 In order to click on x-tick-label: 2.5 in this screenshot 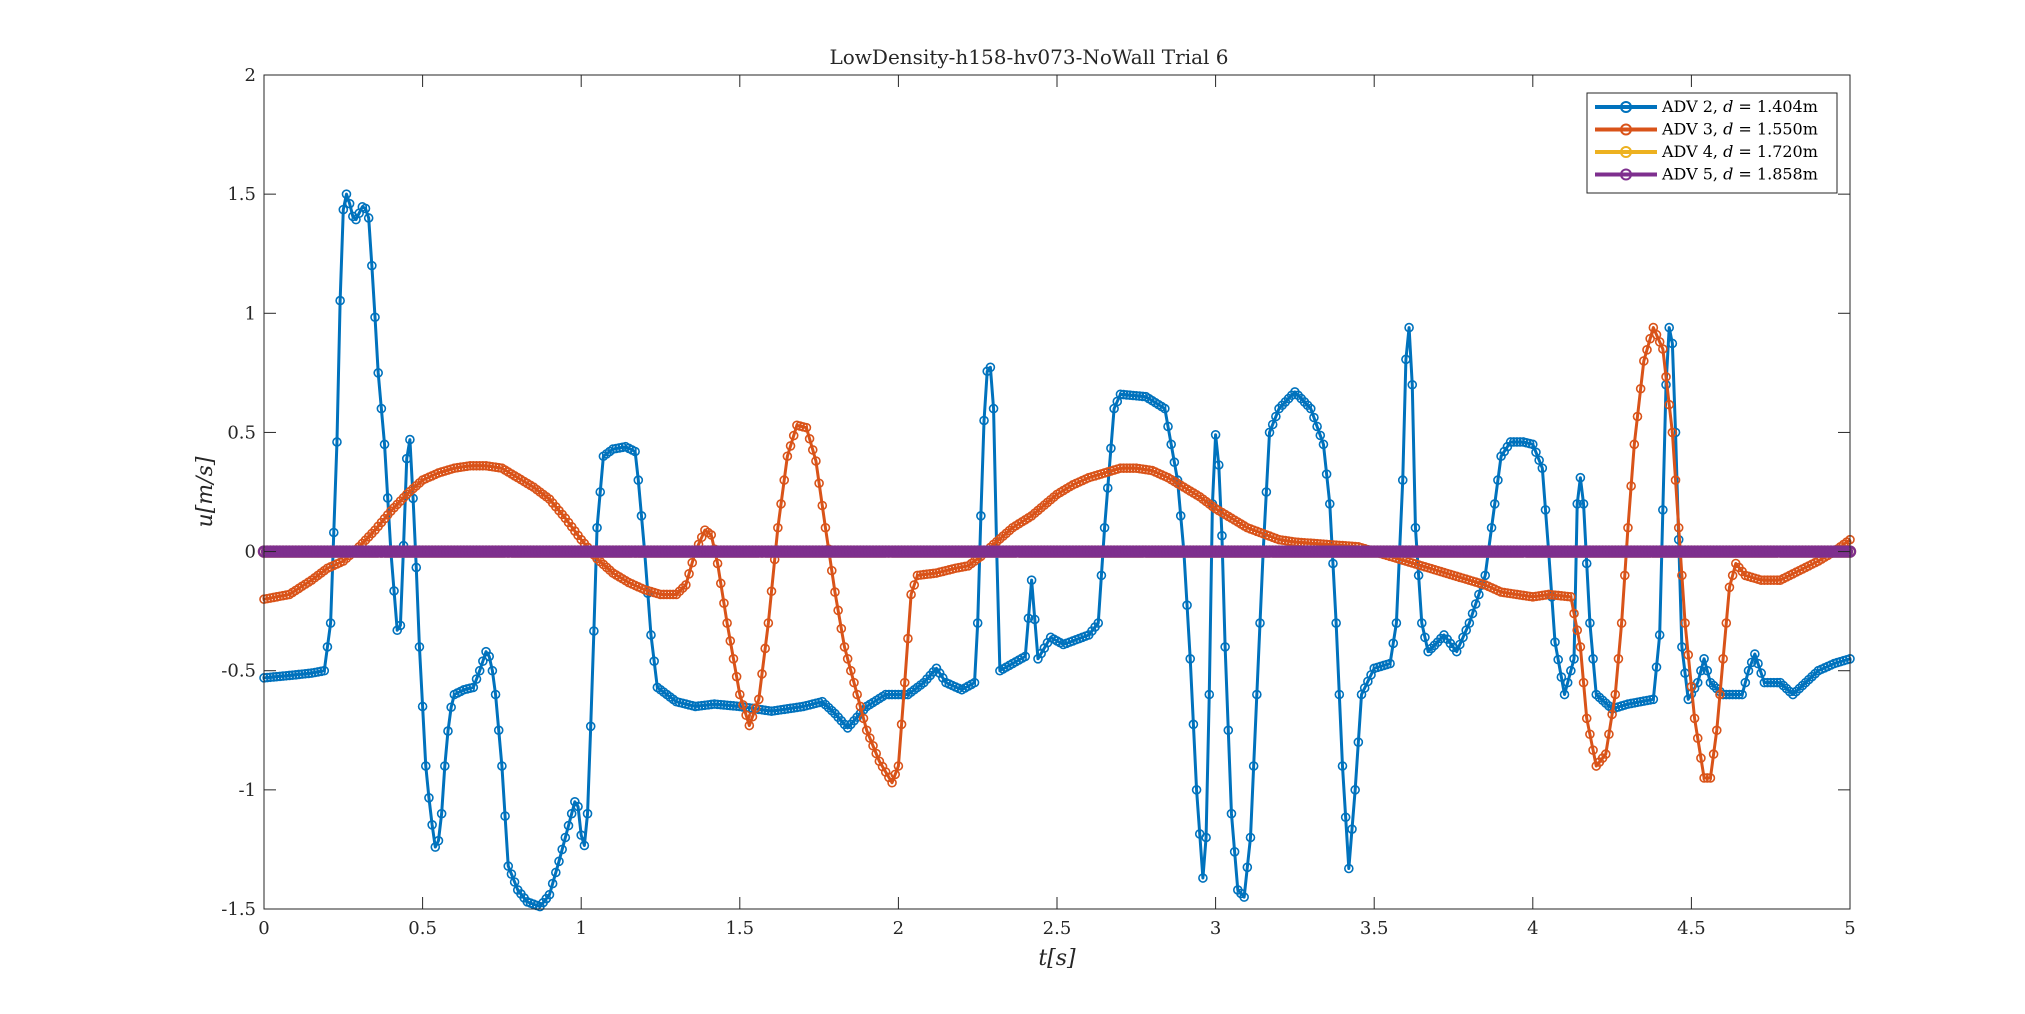, I will do `click(1057, 928)`.